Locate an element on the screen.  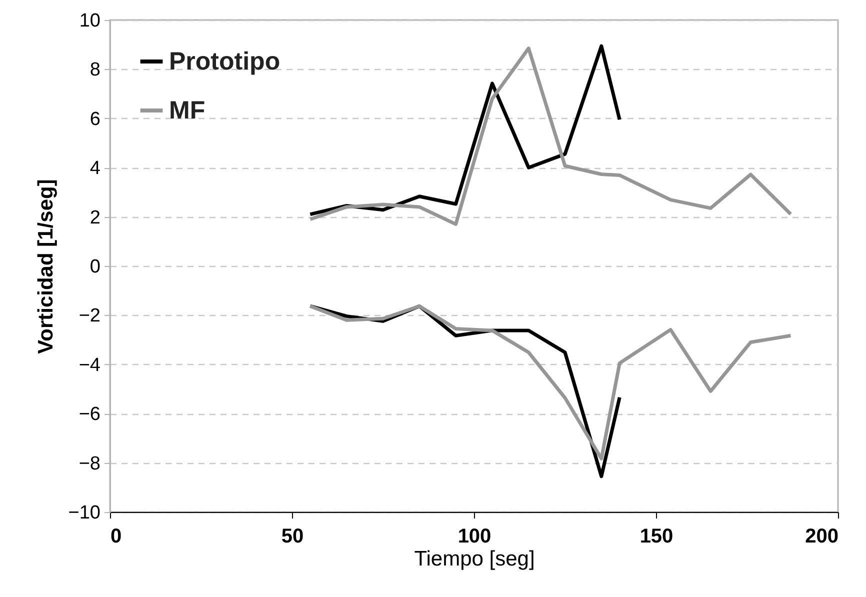
legend-label: Prototipo is located at coordinates (224, 62).